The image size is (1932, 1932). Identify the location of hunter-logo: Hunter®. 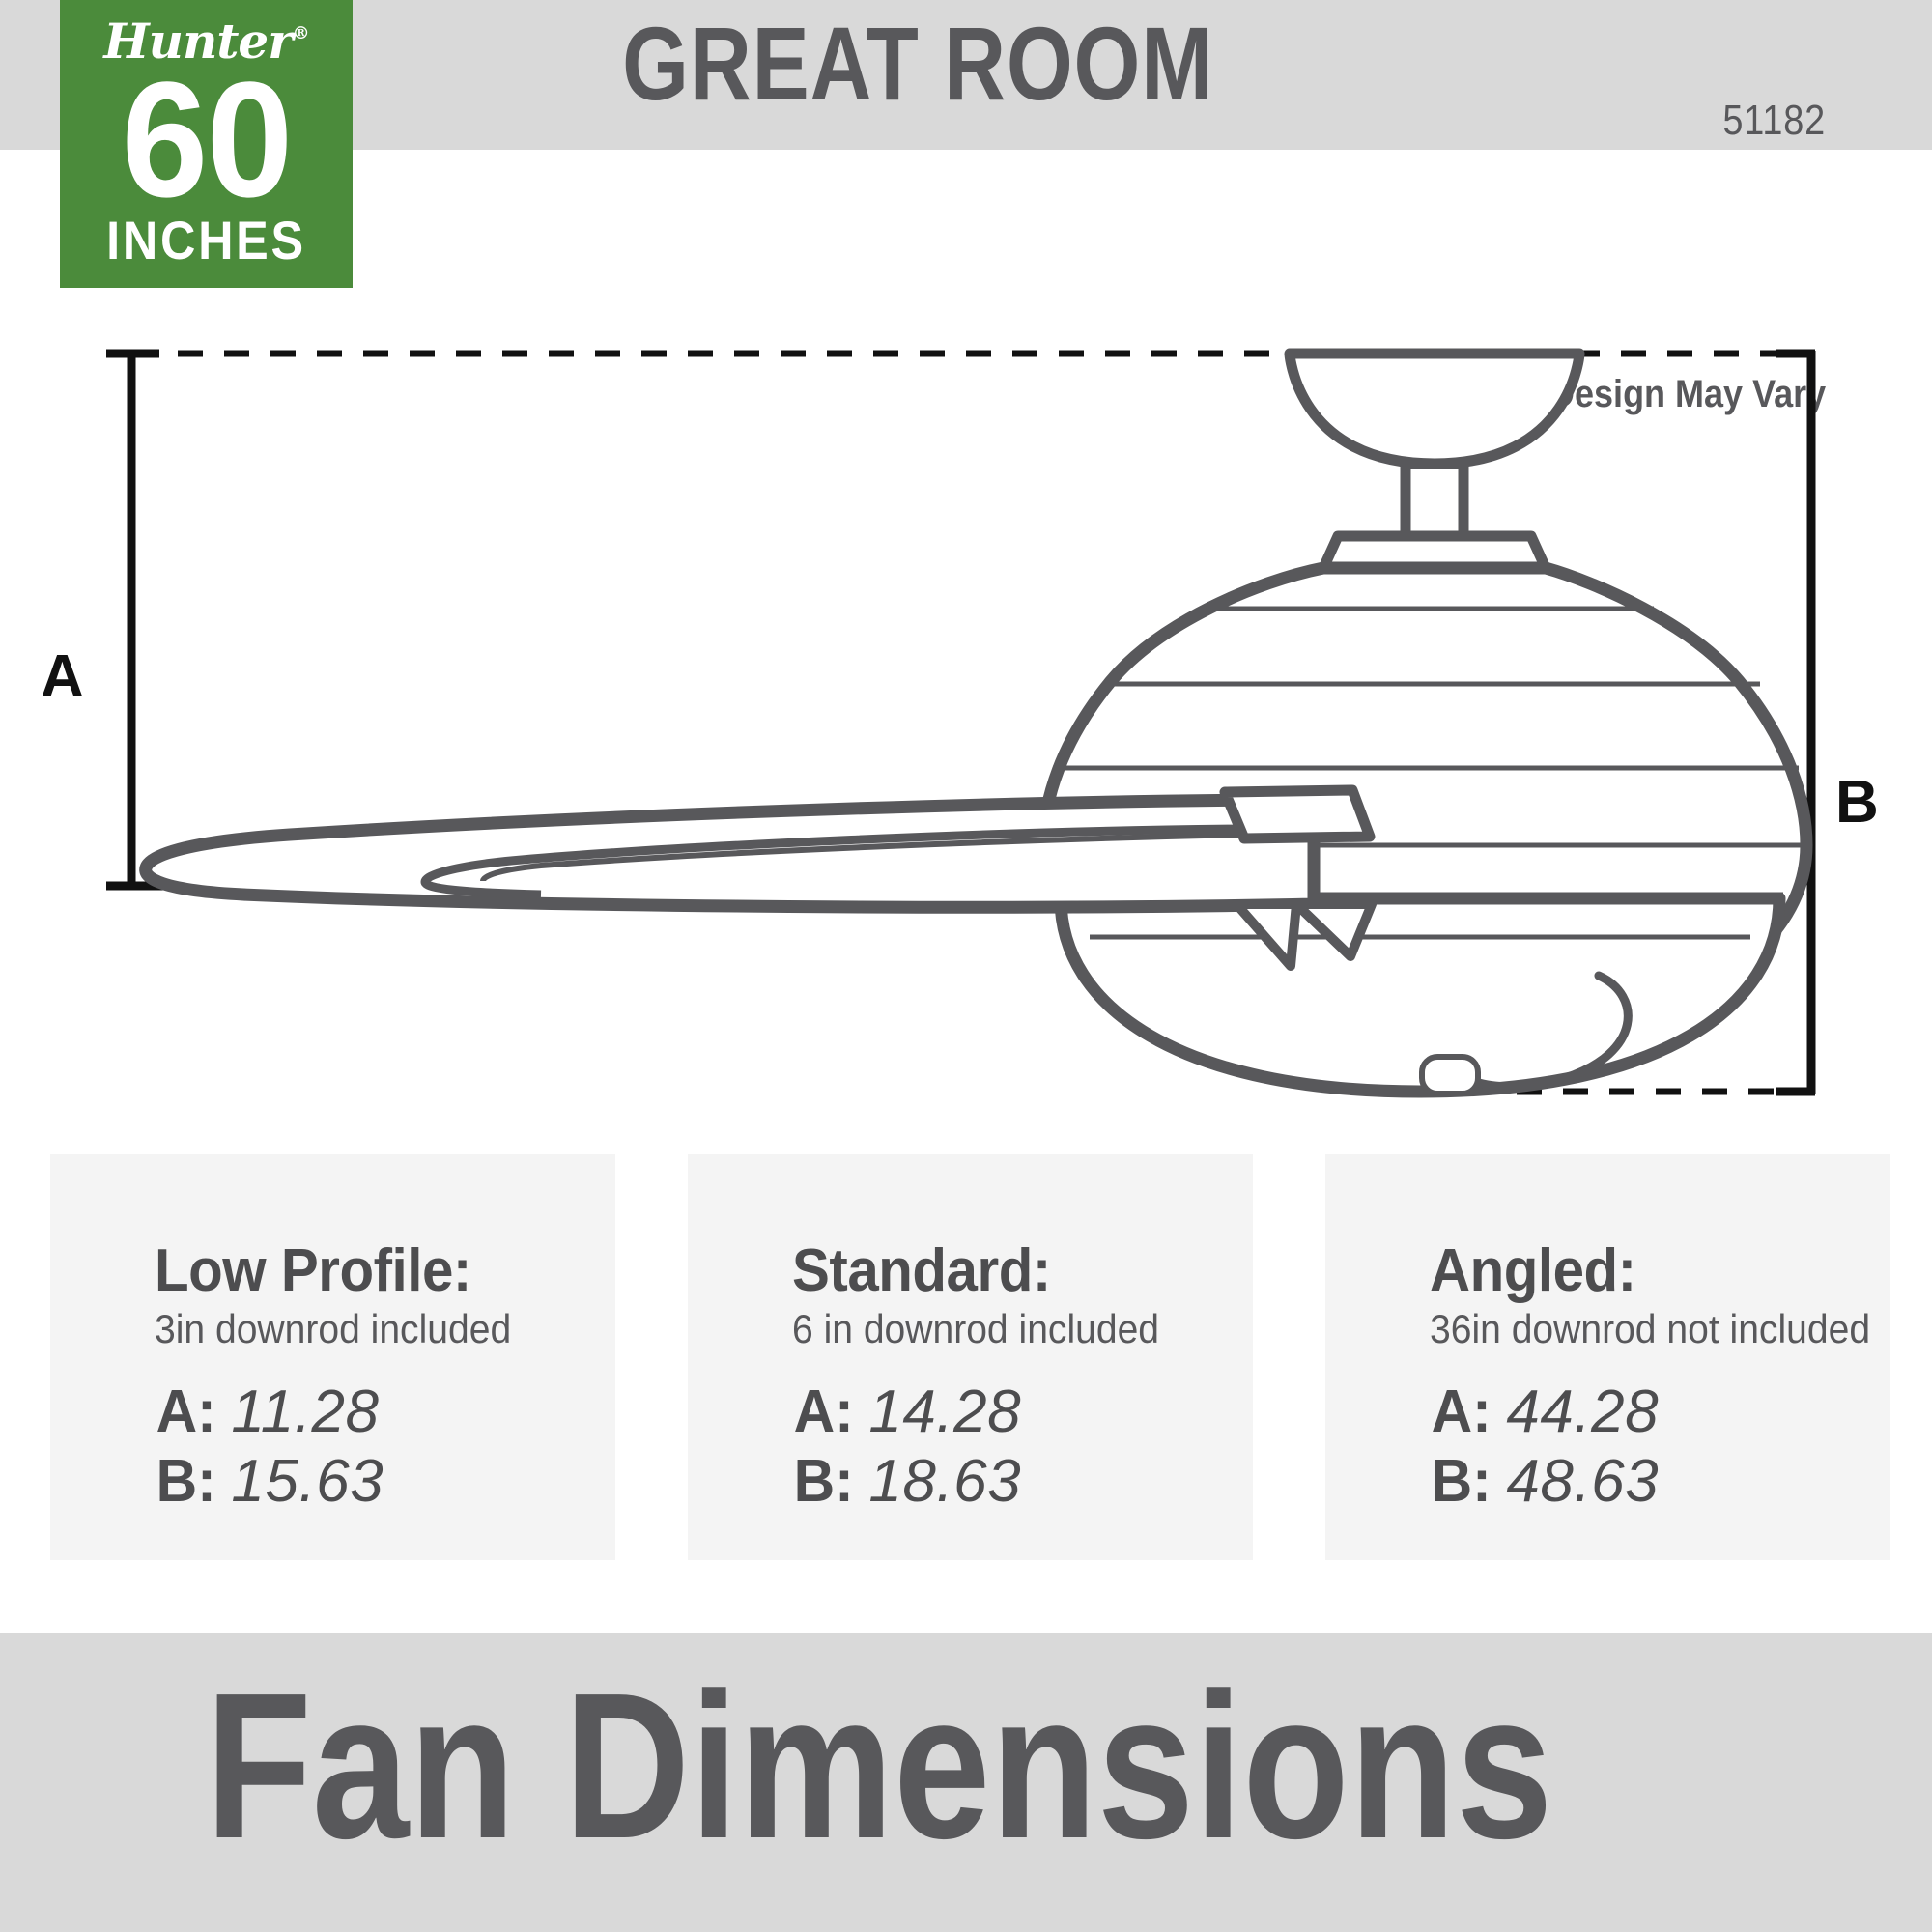
(206, 41).